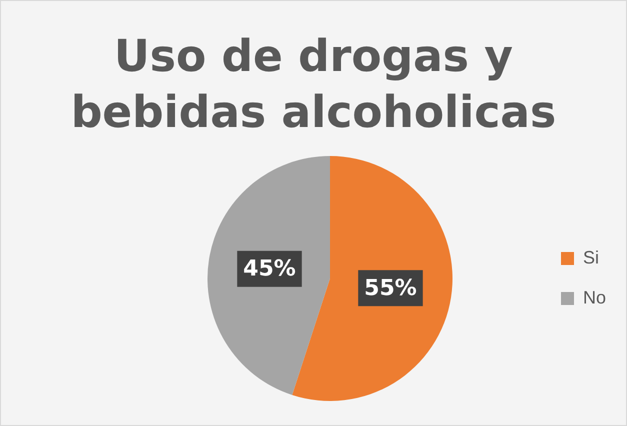  I want to click on legend-label: Si, so click(591, 257).